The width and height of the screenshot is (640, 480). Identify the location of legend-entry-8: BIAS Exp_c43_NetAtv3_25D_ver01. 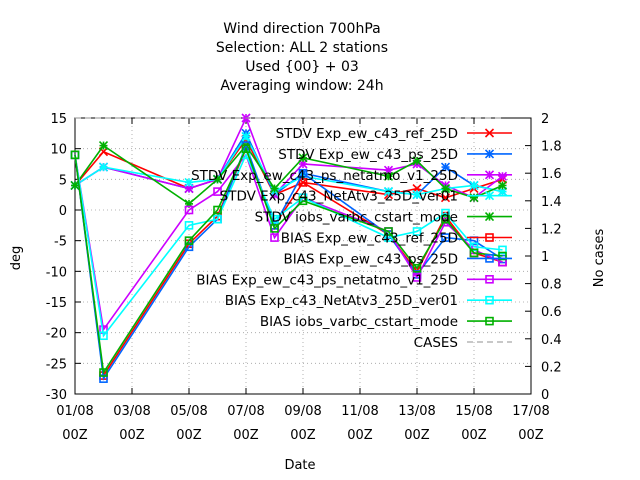
(368, 301).